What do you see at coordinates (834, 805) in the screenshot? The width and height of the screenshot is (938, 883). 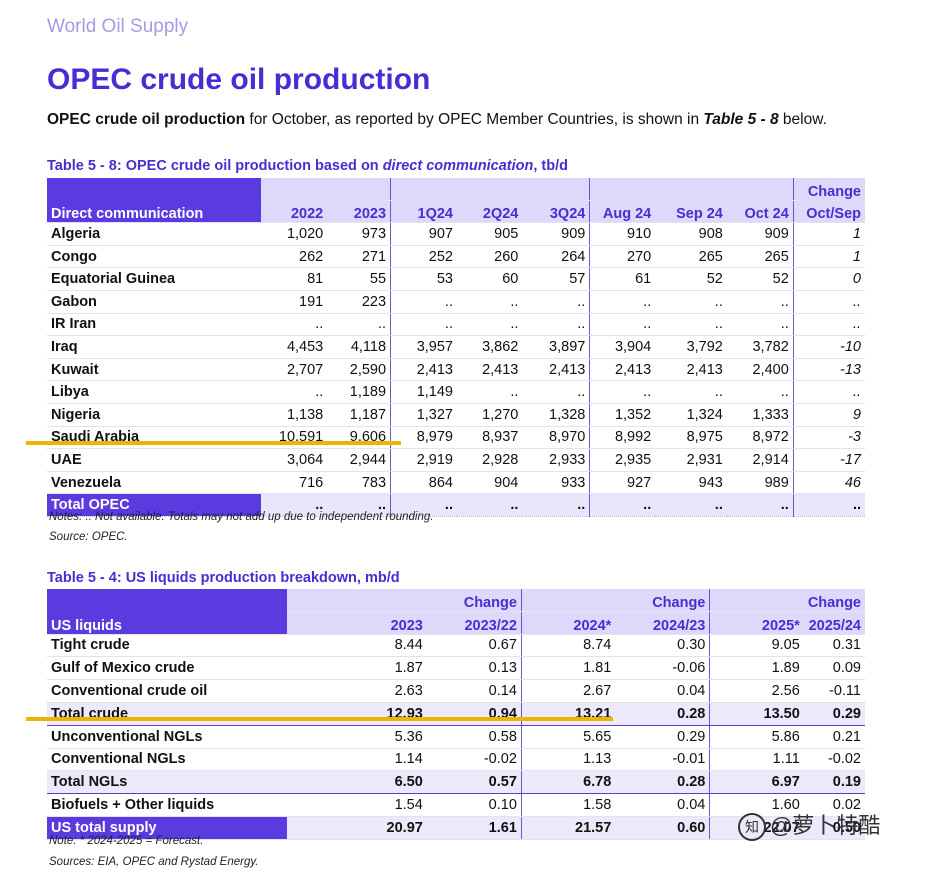 I see `table-cell: 0.02` at bounding box center [834, 805].